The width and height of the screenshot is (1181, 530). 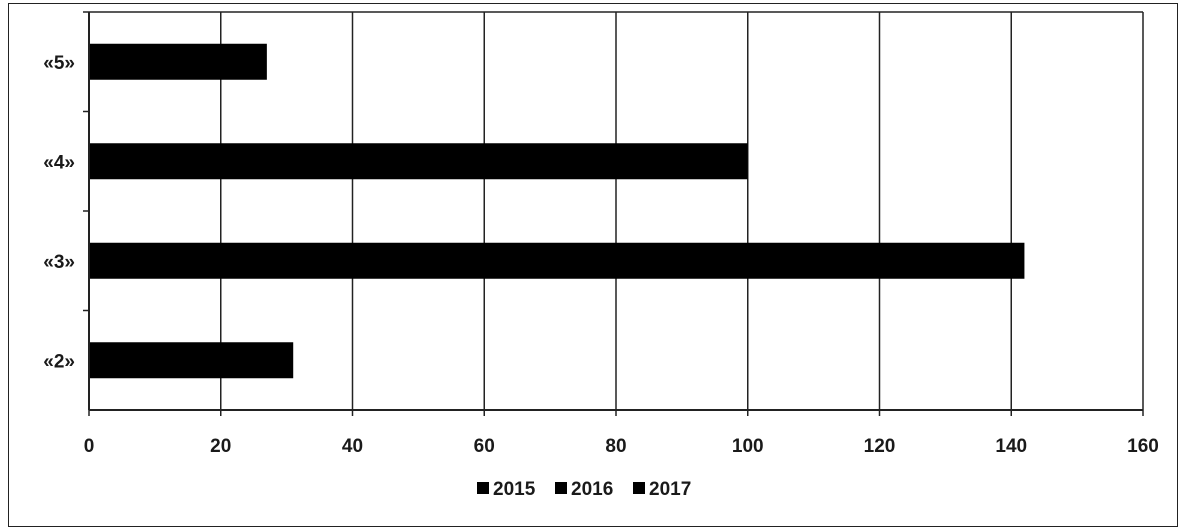 What do you see at coordinates (561, 488) in the screenshot?
I see `legend-swatch-2016` at bounding box center [561, 488].